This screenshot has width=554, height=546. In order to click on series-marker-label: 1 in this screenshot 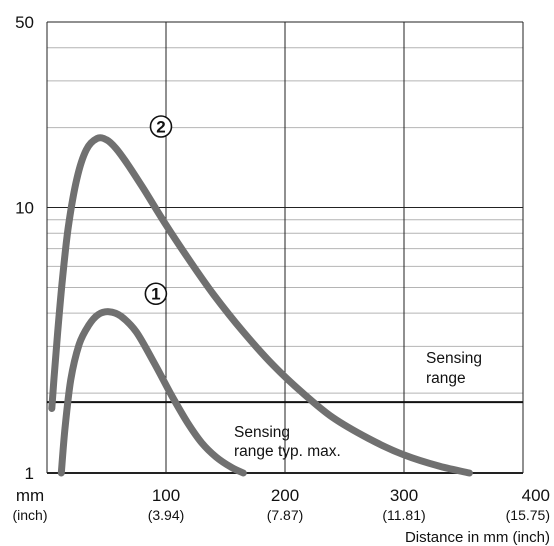, I will do `click(155, 294)`.